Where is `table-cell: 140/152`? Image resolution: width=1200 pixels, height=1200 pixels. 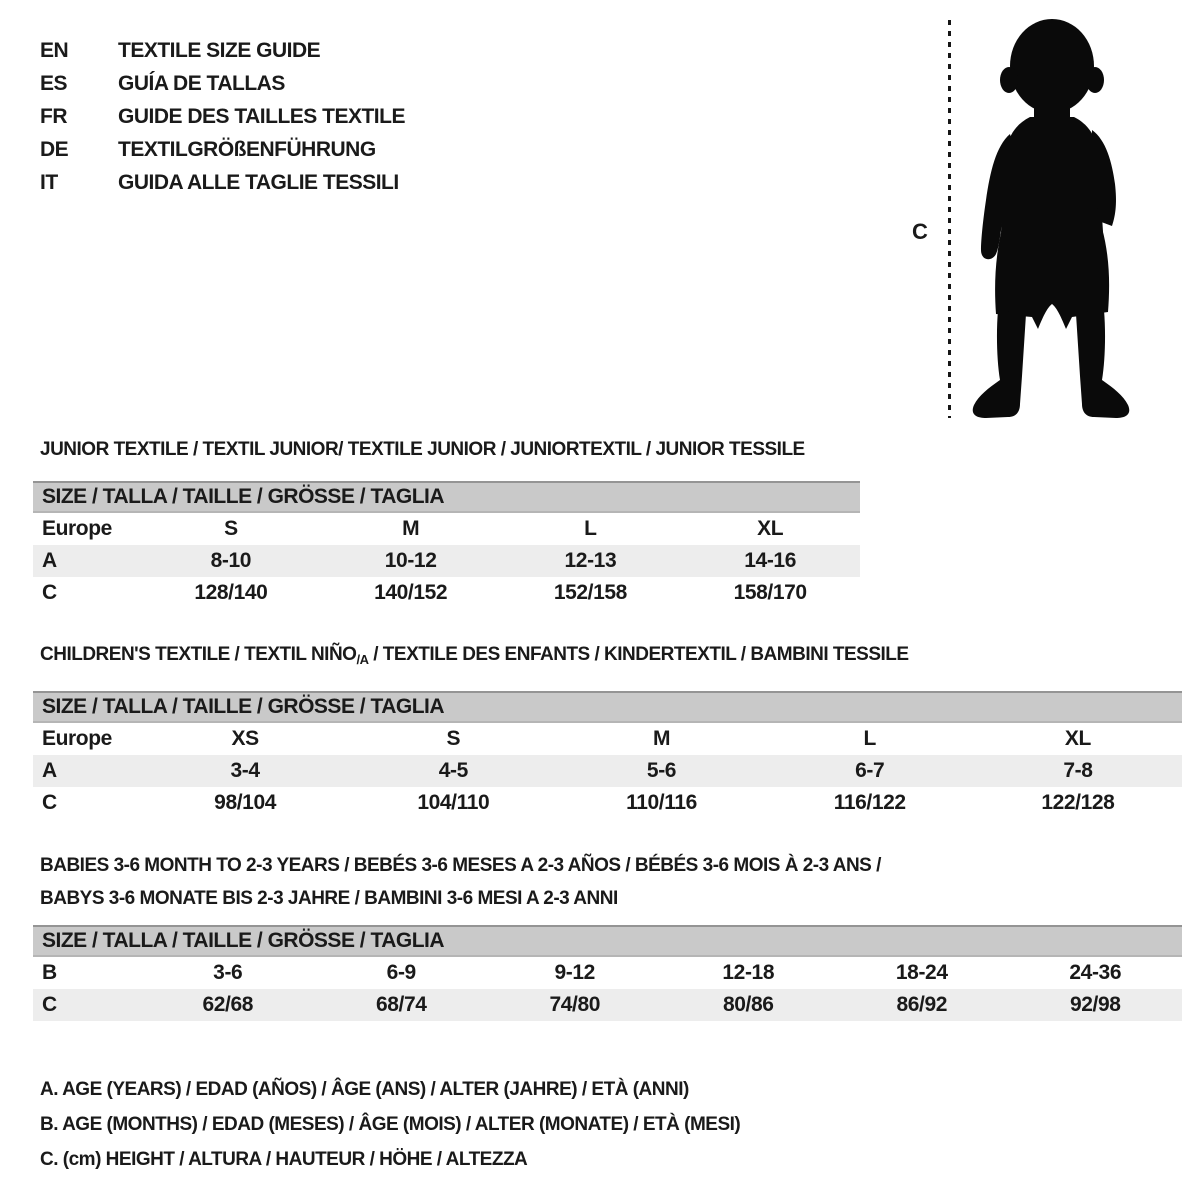 table-cell: 140/152 is located at coordinates (411, 592).